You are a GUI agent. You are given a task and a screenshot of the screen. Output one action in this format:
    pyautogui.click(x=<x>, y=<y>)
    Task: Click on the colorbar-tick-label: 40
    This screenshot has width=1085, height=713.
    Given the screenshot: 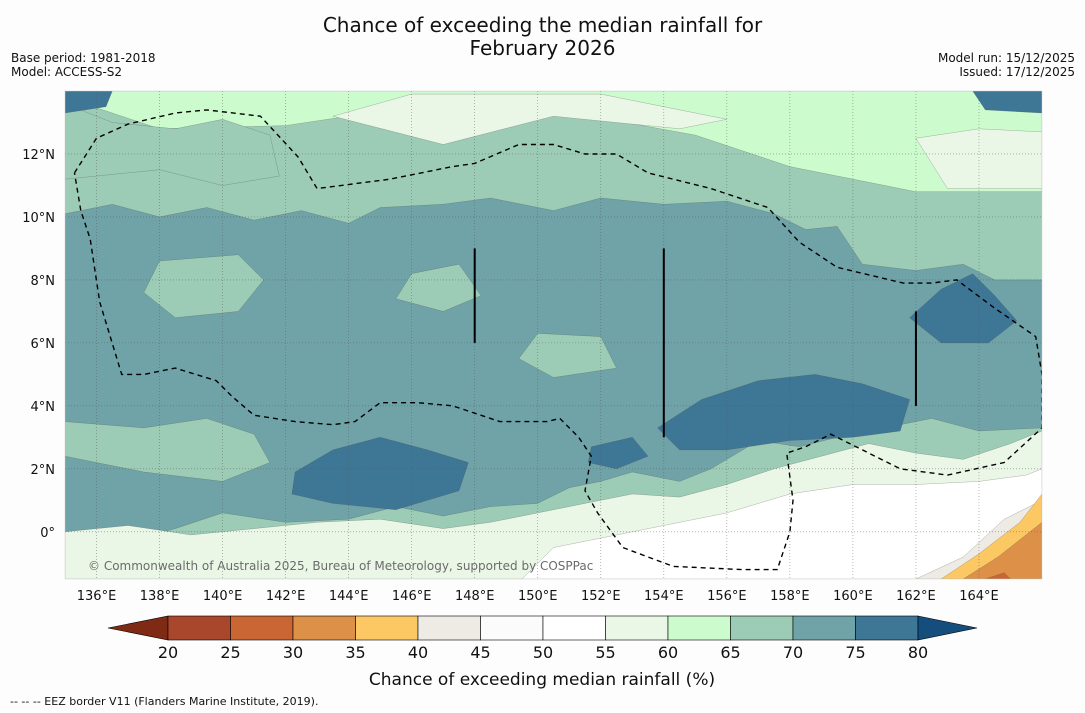 What is the action you would take?
    pyautogui.click(x=418, y=652)
    